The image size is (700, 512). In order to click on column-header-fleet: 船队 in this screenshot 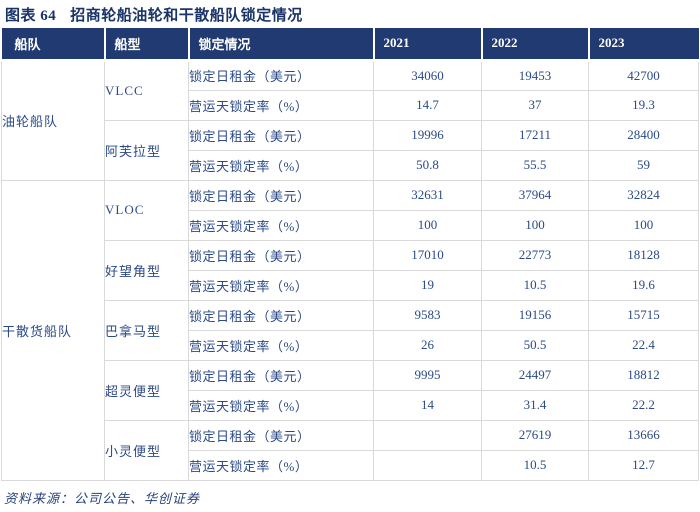, I will do `click(53, 45)`.